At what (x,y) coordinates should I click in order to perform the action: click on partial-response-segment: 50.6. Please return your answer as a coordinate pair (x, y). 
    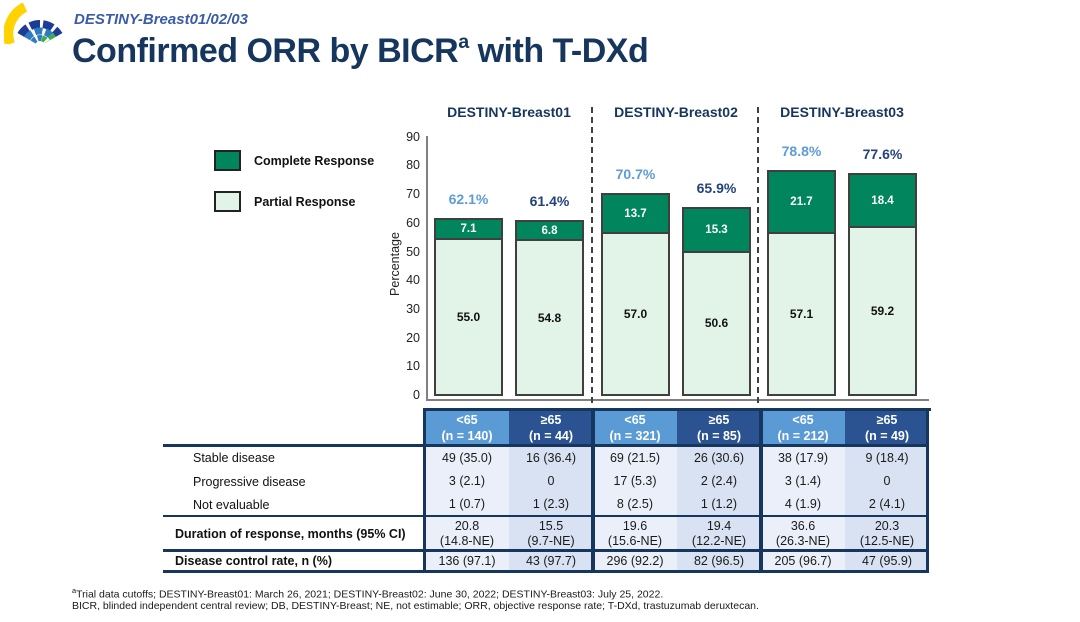
    Looking at the image, I should click on (716, 323).